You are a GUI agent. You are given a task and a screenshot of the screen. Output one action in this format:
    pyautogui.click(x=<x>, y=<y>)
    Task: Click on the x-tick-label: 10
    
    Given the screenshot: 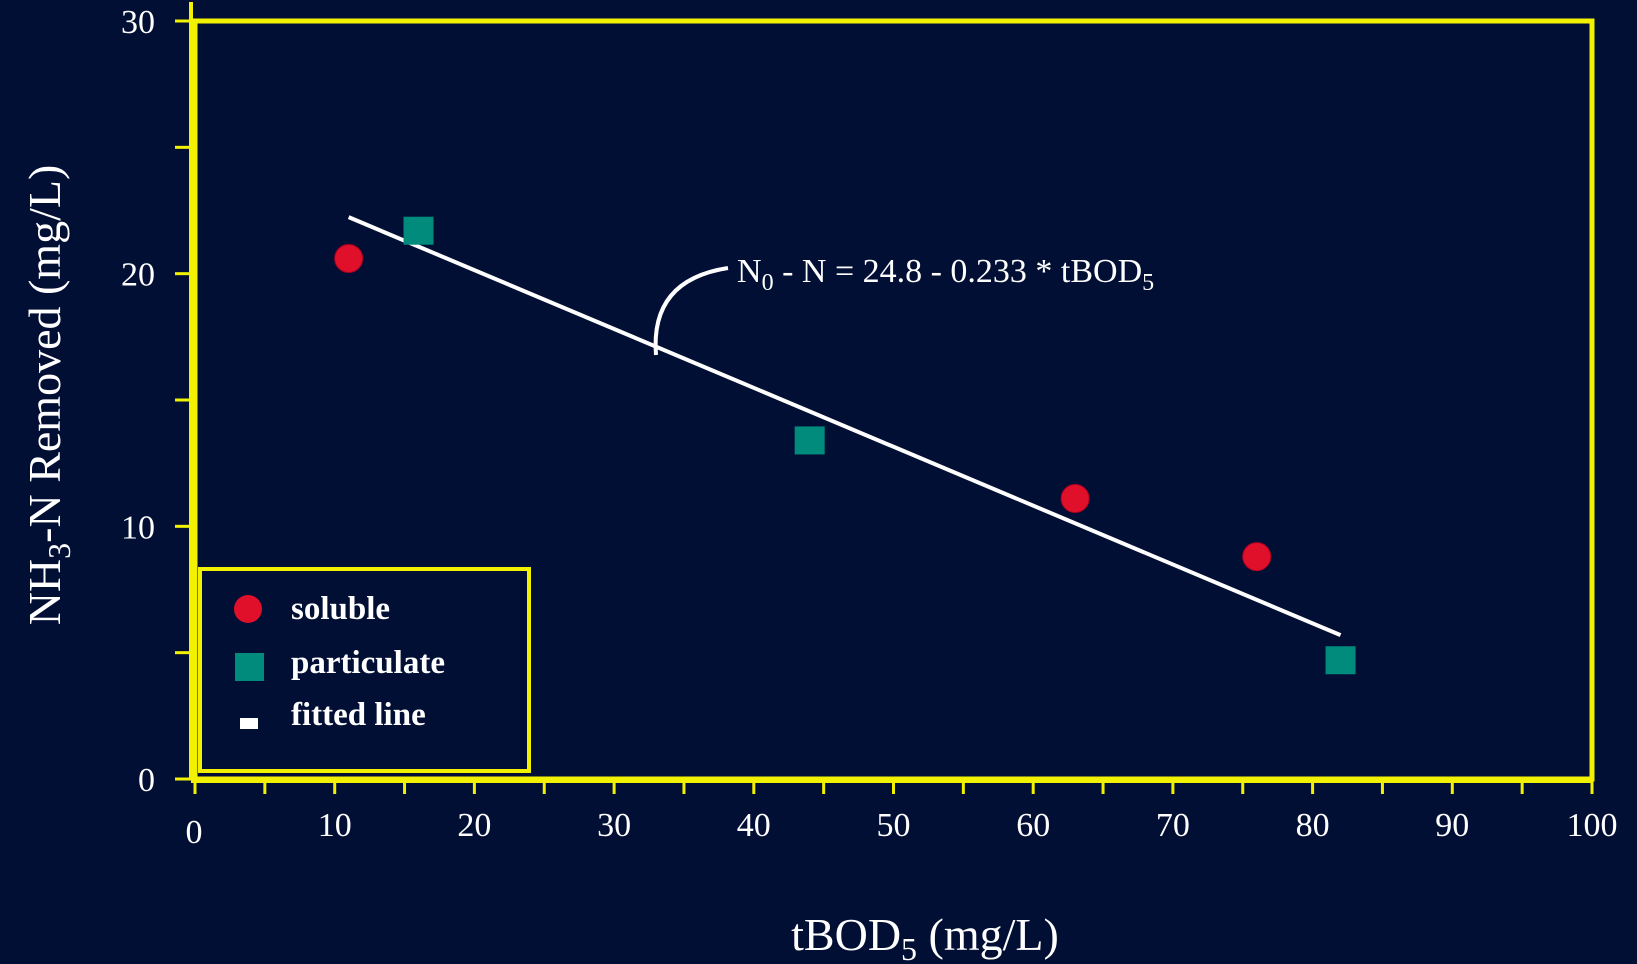 What is the action you would take?
    pyautogui.click(x=335, y=825)
    